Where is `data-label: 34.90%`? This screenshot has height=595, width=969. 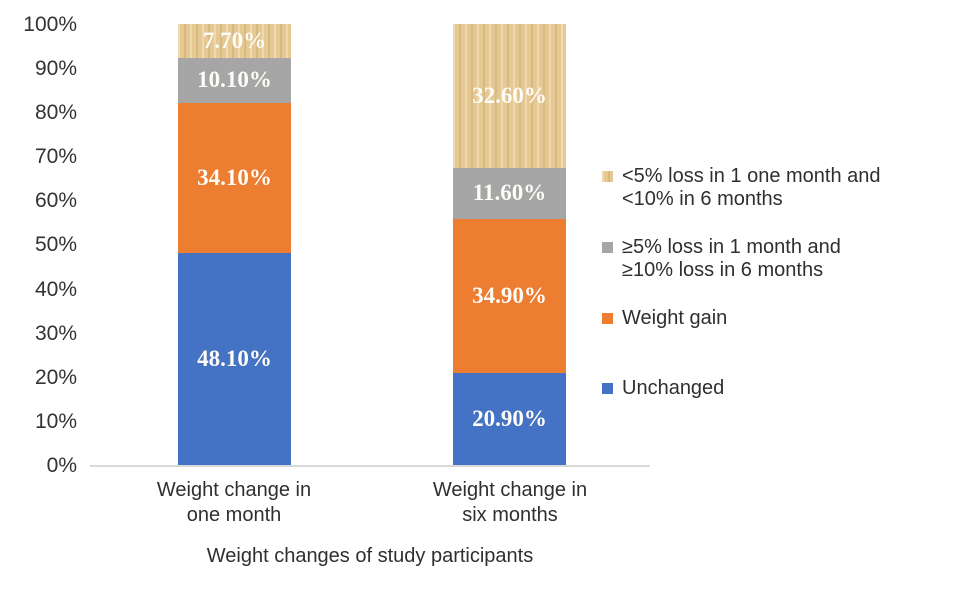
data-label: 34.90% is located at coordinates (509, 295).